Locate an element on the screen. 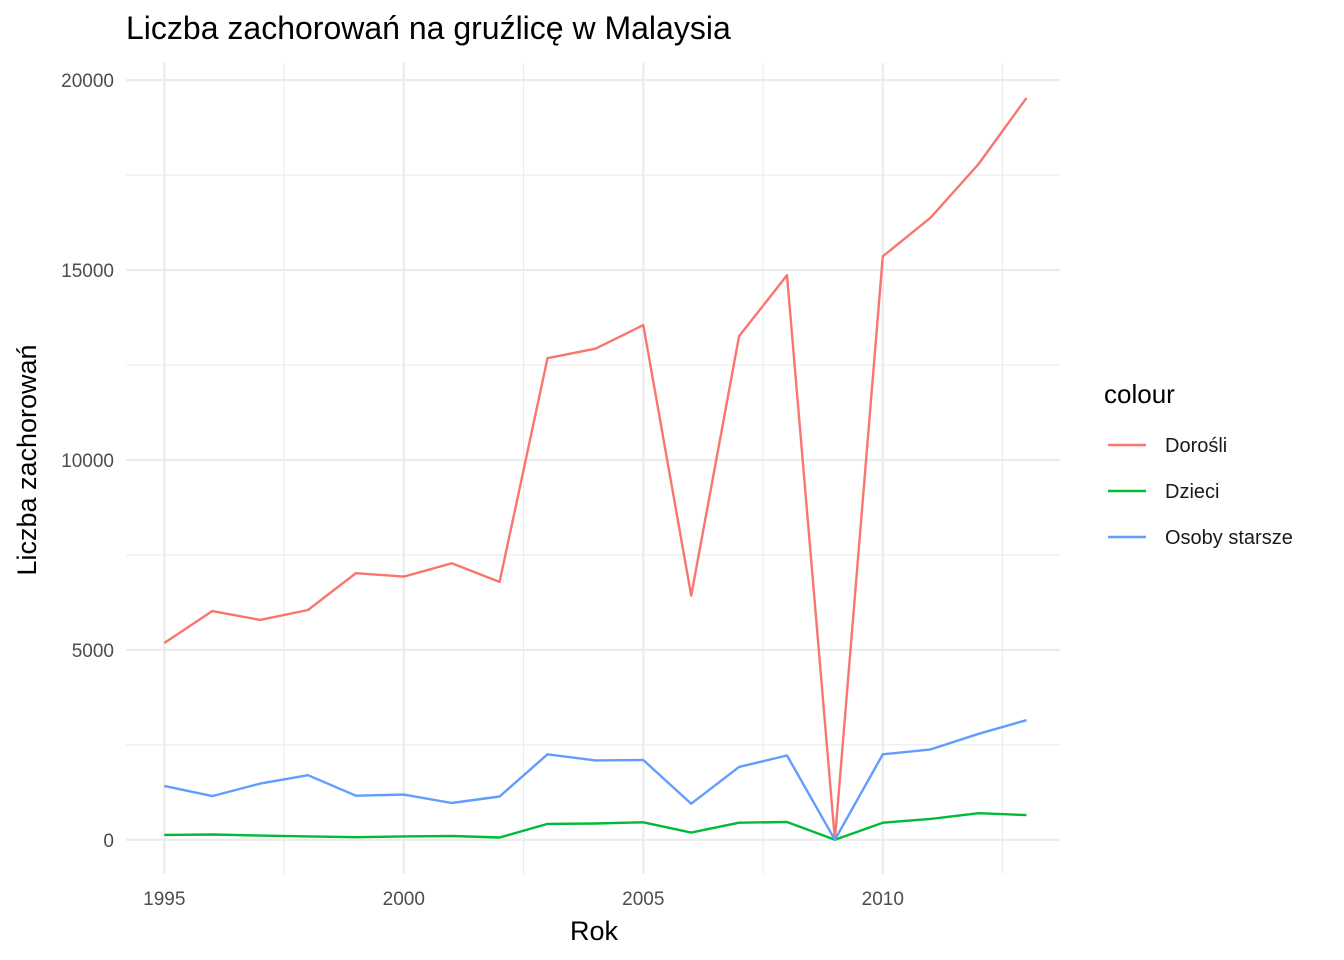 The height and width of the screenshot is (960, 1344). legend-label: Dorośli is located at coordinates (1196, 446).